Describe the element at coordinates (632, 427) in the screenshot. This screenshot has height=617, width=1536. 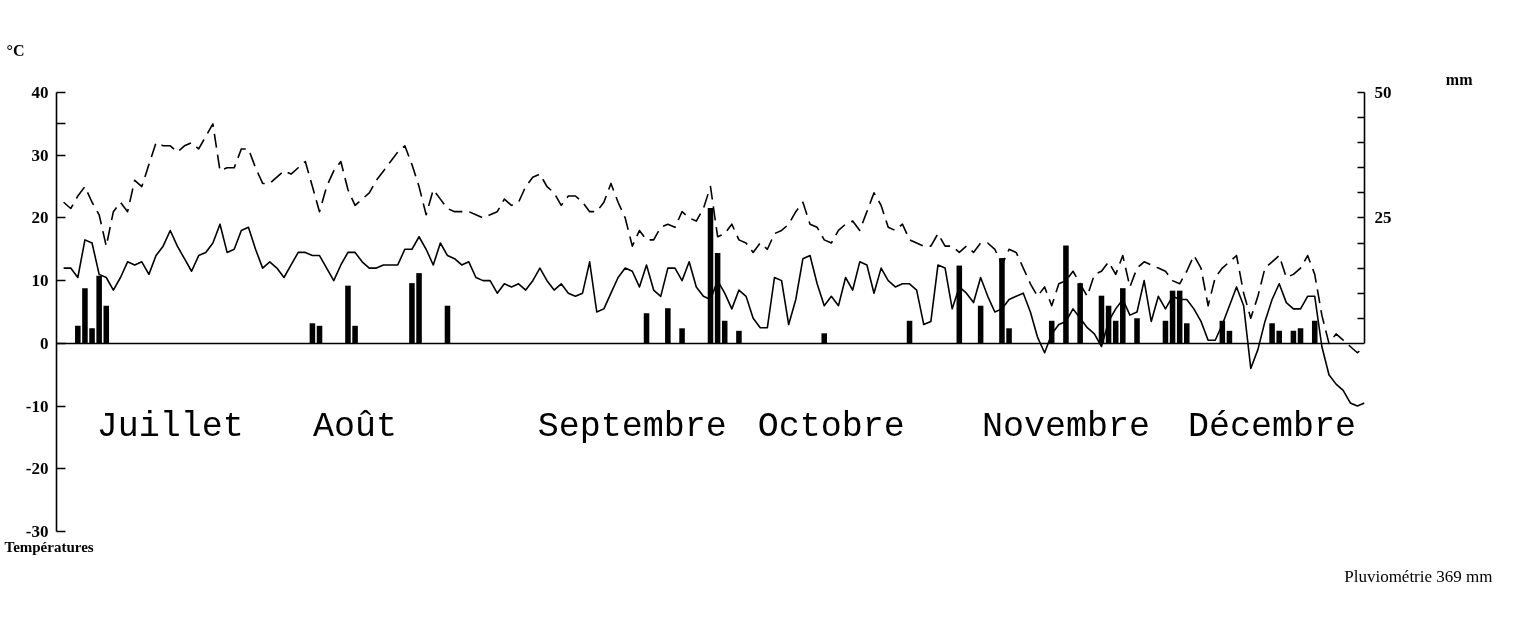
I see `x-tick-label: Septembre` at that location.